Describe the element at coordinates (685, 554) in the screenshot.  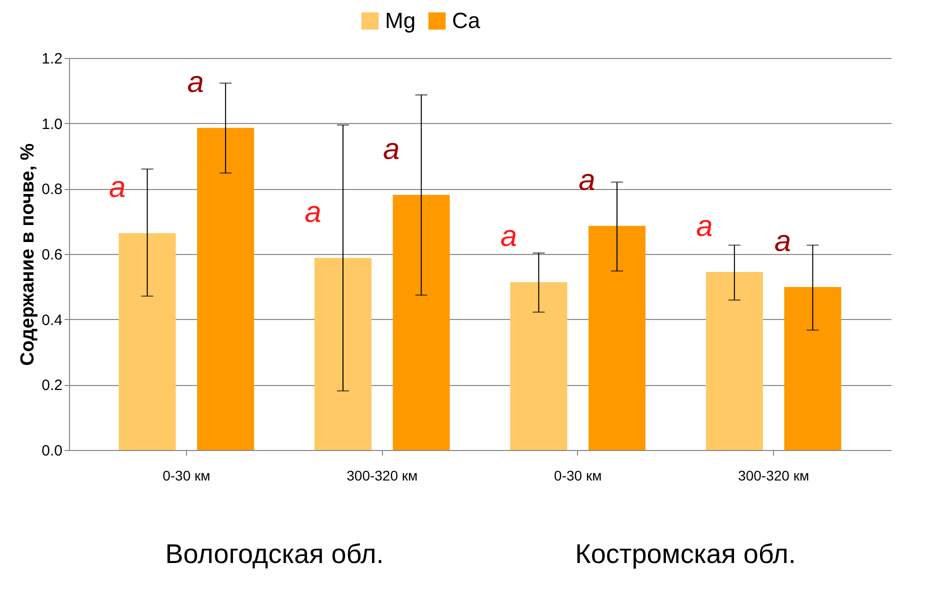
I see `text: Костромская обл.` at that location.